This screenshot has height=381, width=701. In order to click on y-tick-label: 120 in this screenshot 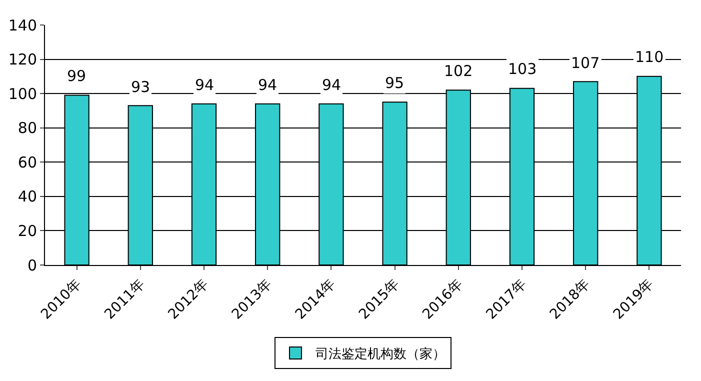, I will do `click(22, 59)`.